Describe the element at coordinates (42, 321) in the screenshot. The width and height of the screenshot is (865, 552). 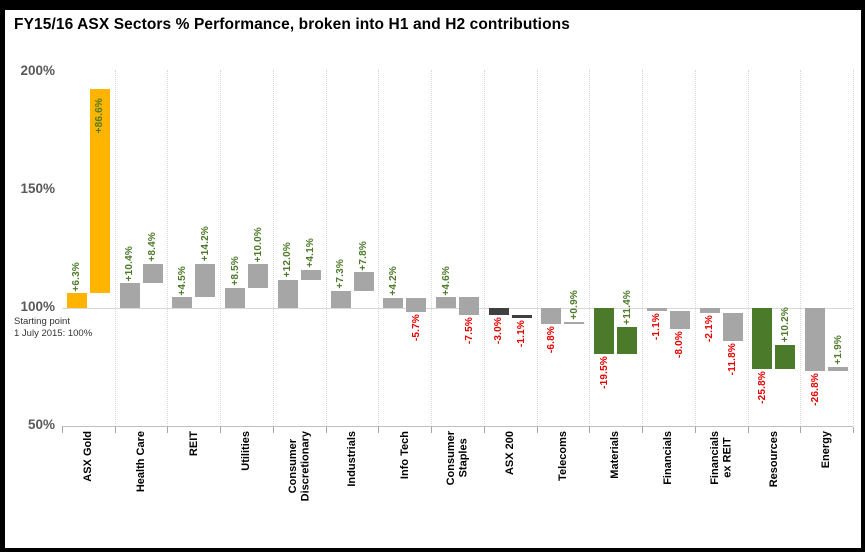
I see `annotation-line-1: Starting point` at that location.